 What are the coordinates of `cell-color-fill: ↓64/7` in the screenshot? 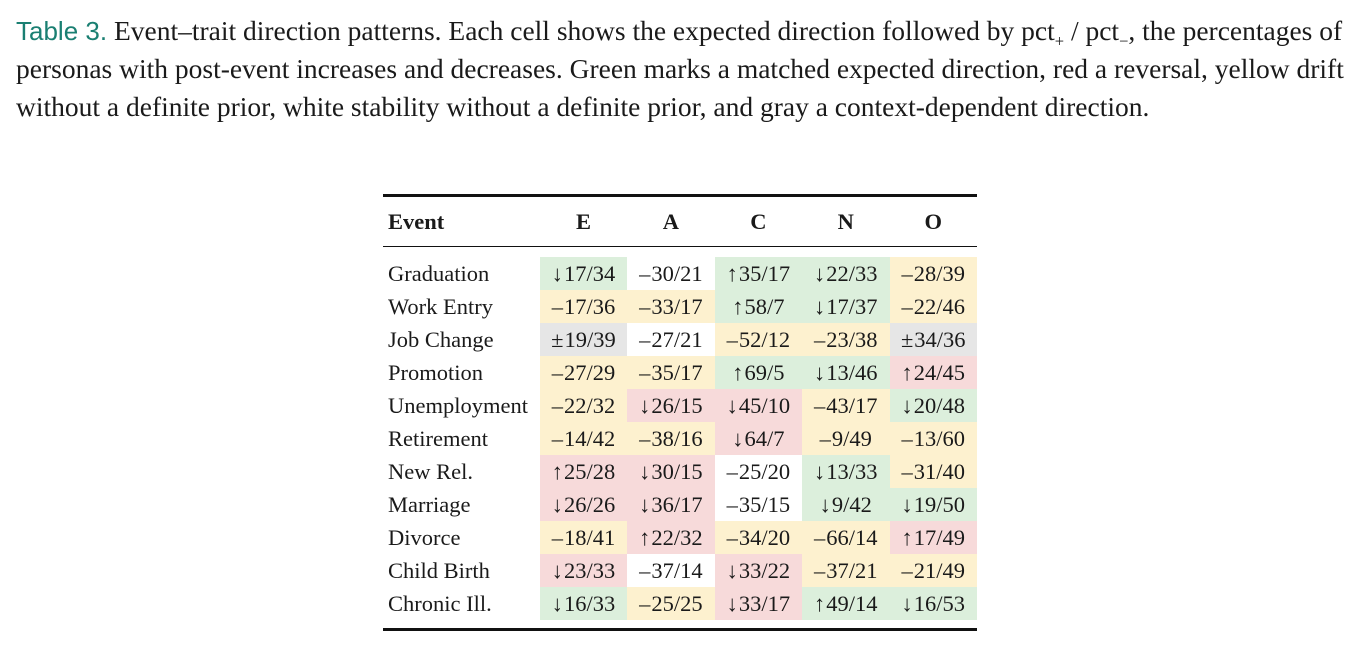 It's located at (758, 438).